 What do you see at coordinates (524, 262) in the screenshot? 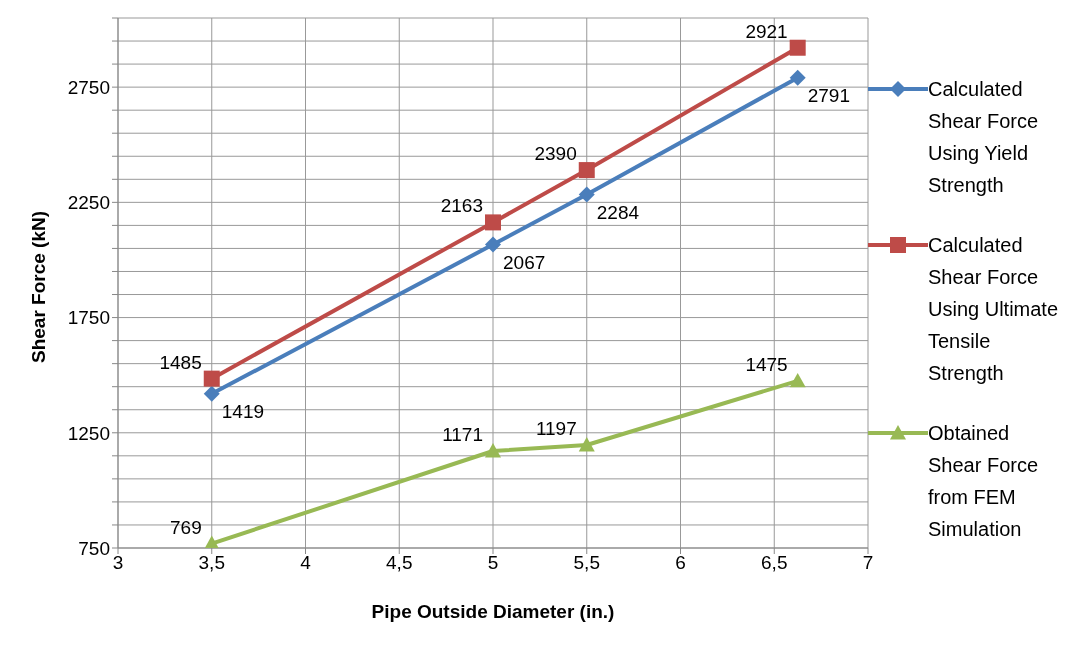
I see `data-label: 2067` at bounding box center [524, 262].